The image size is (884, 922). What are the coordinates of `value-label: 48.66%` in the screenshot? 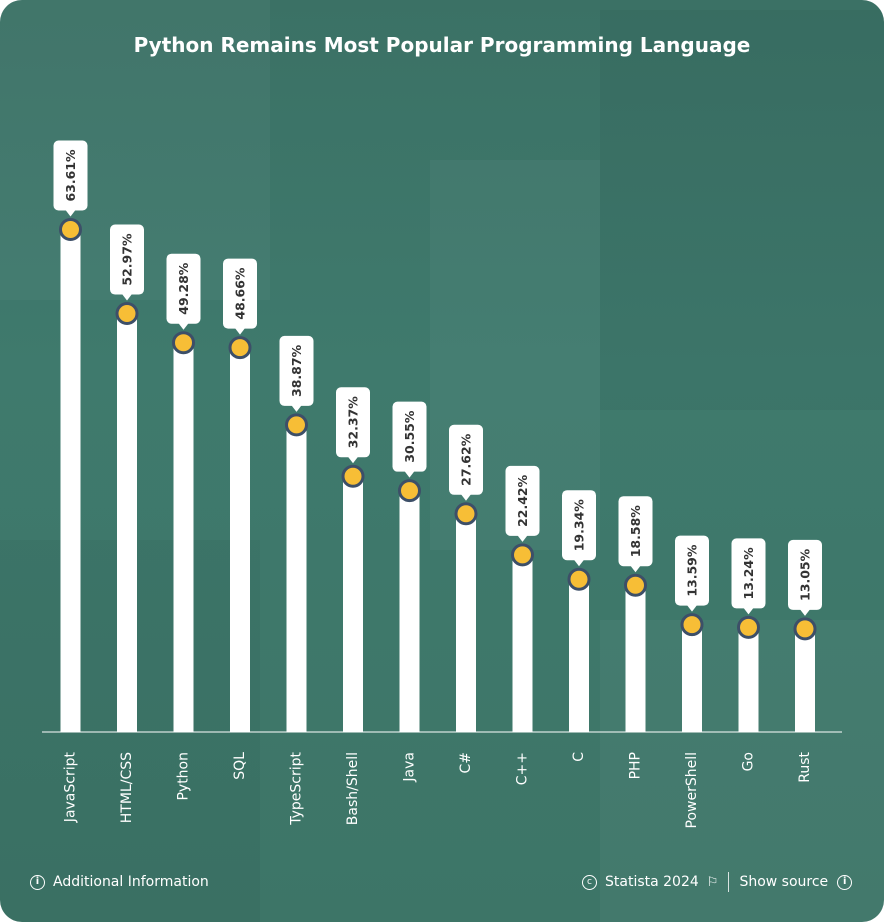 It's located at (240, 293).